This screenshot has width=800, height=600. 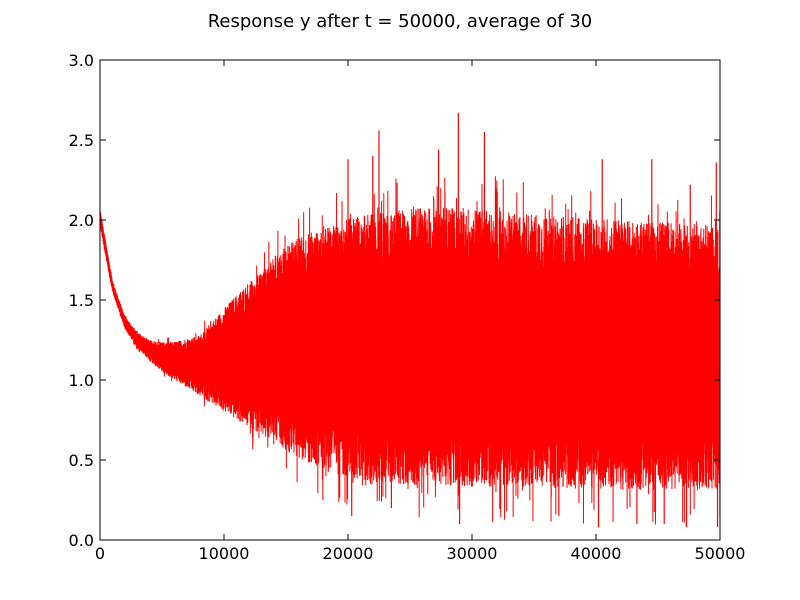 I want to click on y-tick-label: 1.0, so click(x=81, y=380).